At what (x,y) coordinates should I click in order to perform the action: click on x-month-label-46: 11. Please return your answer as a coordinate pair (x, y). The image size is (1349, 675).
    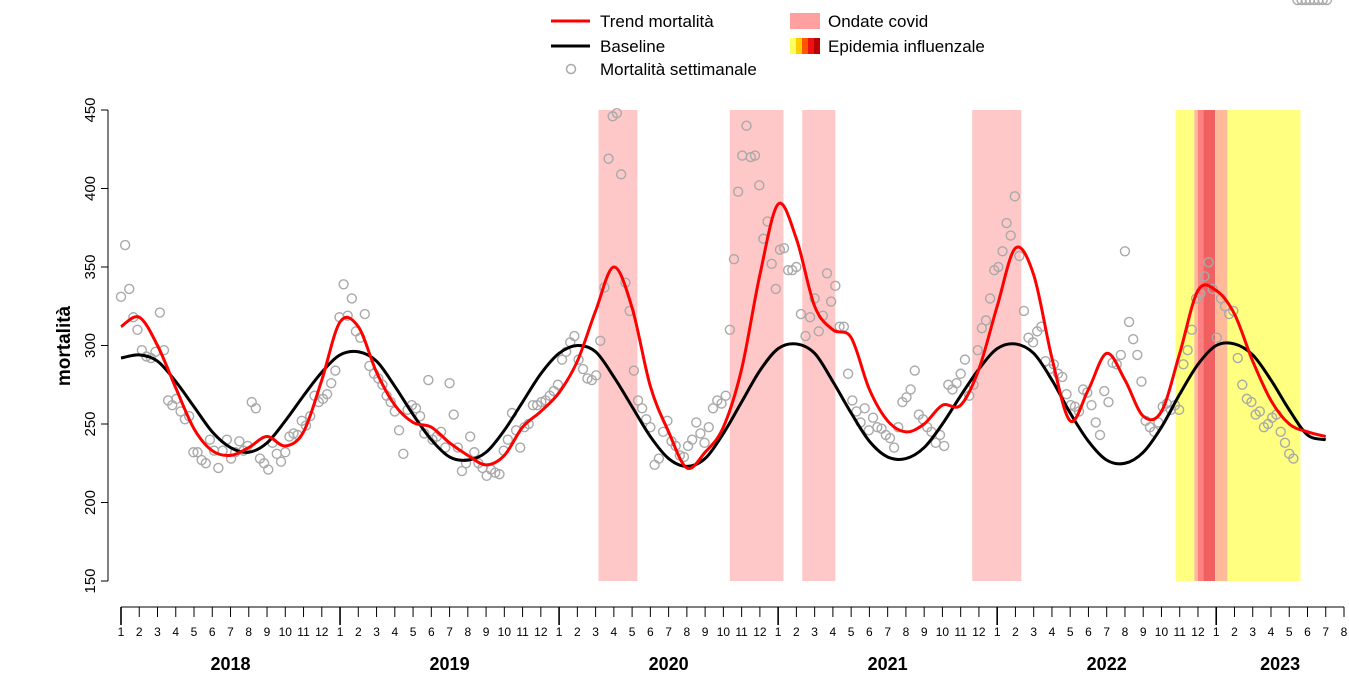
    Looking at the image, I should click on (960, 632).